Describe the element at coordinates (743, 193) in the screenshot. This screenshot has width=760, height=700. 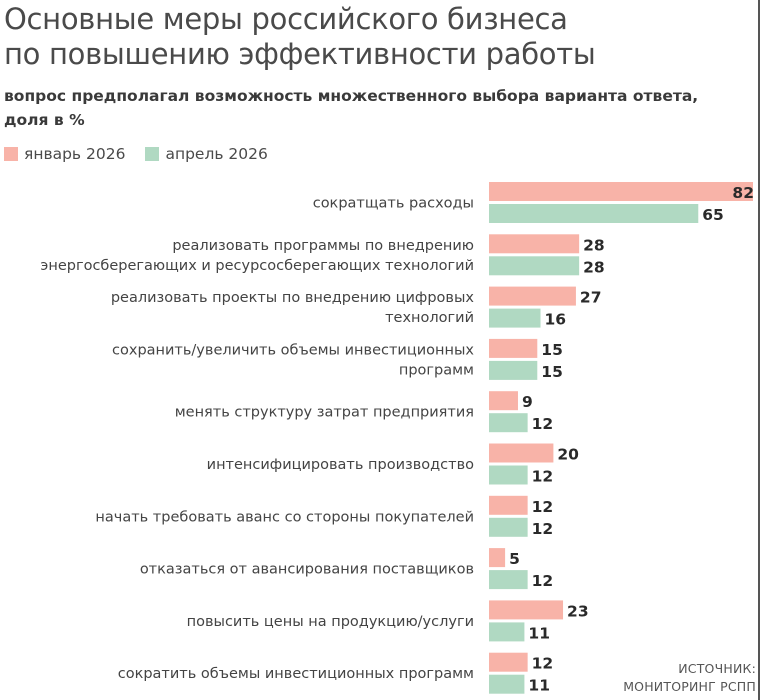
I see `data-label: 82` at that location.